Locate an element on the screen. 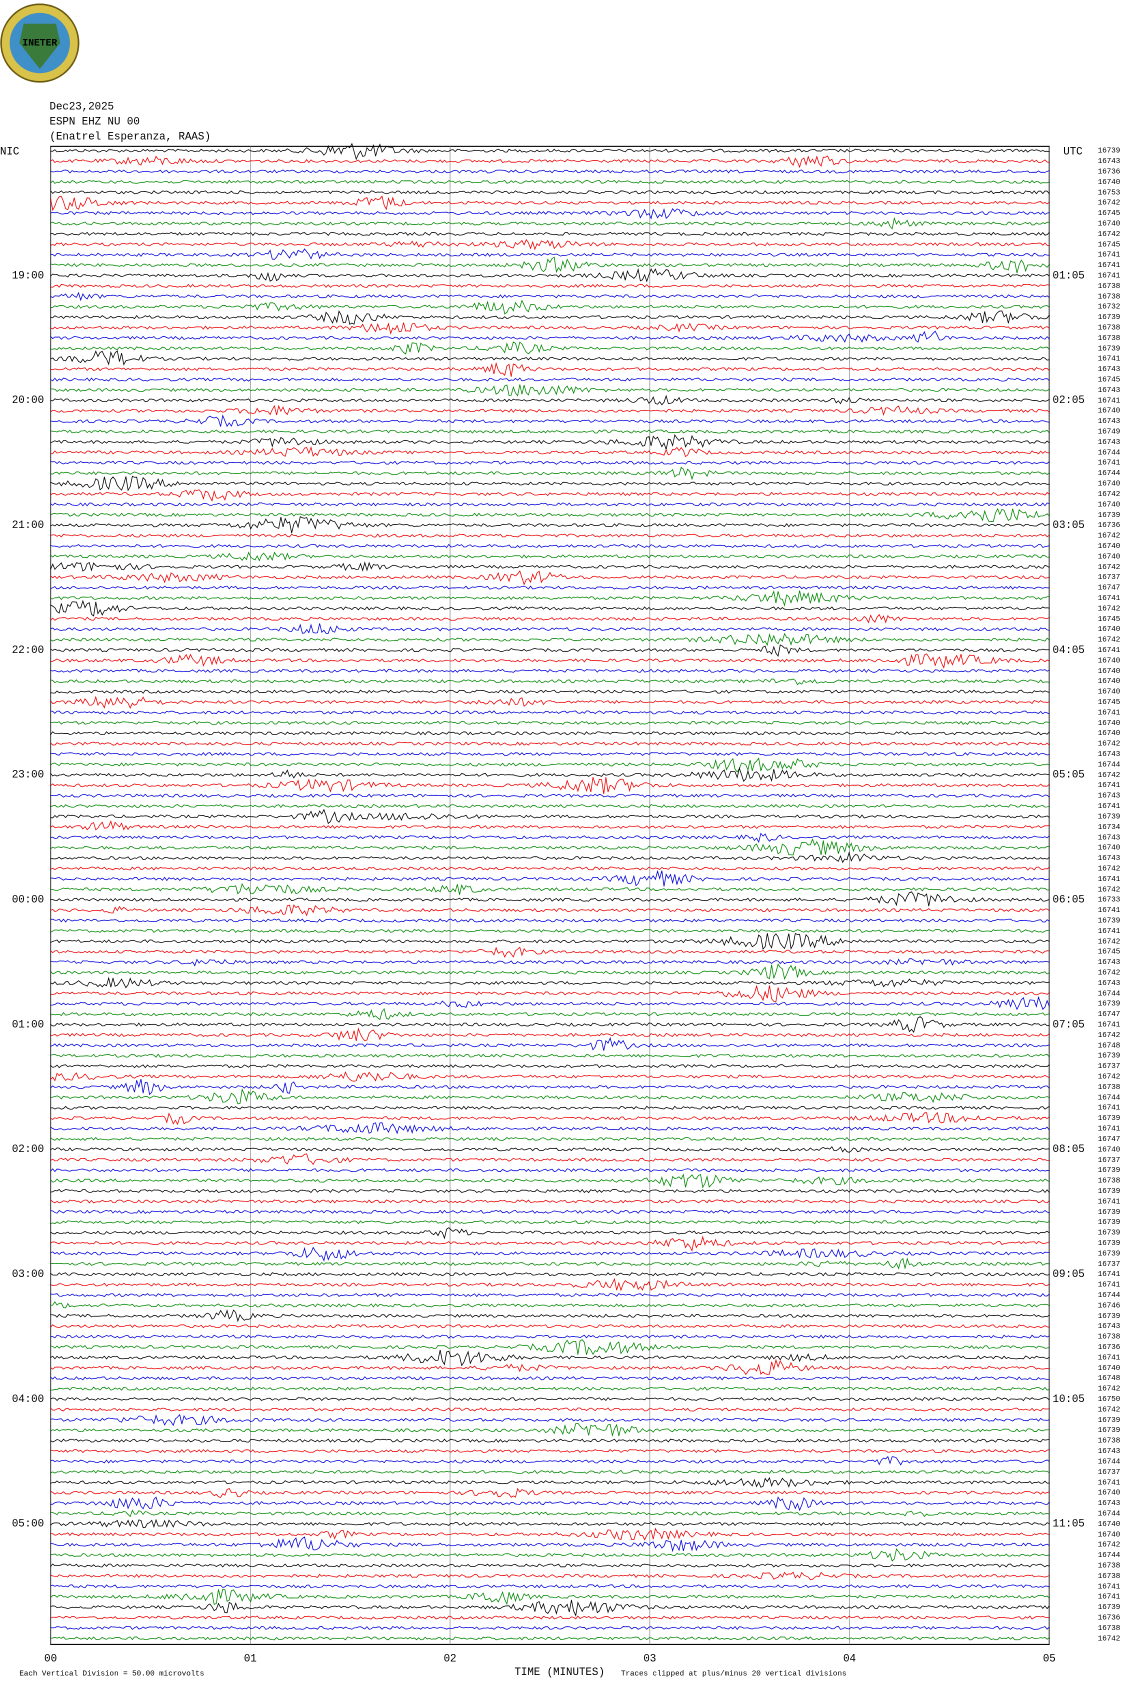 The image size is (1130, 1689). x-tick-label: 02 is located at coordinates (450, 1659).